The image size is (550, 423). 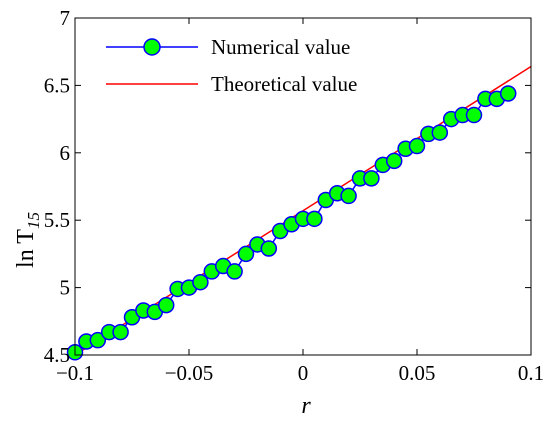 What do you see at coordinates (231, 65) in the screenshot?
I see `legend: Numerical value Theoretical value` at bounding box center [231, 65].